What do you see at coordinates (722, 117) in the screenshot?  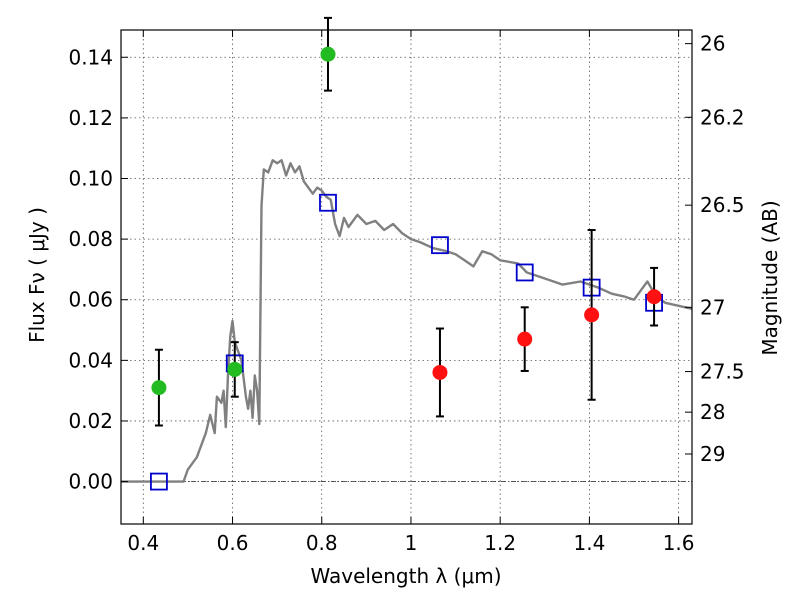 I see `y2-tick-label: 26.2` at bounding box center [722, 117].